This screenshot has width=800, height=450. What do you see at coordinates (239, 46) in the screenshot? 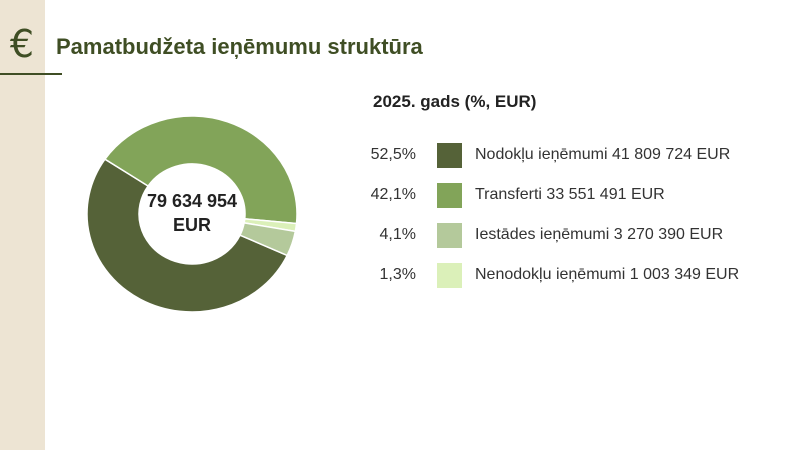
I see `page-title: Pamatbudžeta ieņēmumu struktūra` at bounding box center [239, 46].